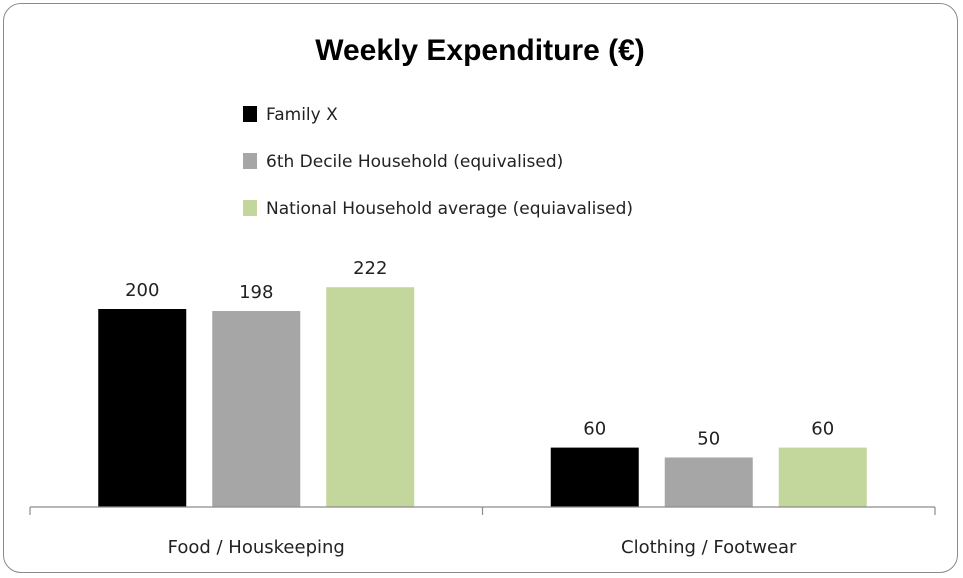  What do you see at coordinates (480, 50) in the screenshot?
I see `chart-title: Weekly Expenditure (€)` at bounding box center [480, 50].